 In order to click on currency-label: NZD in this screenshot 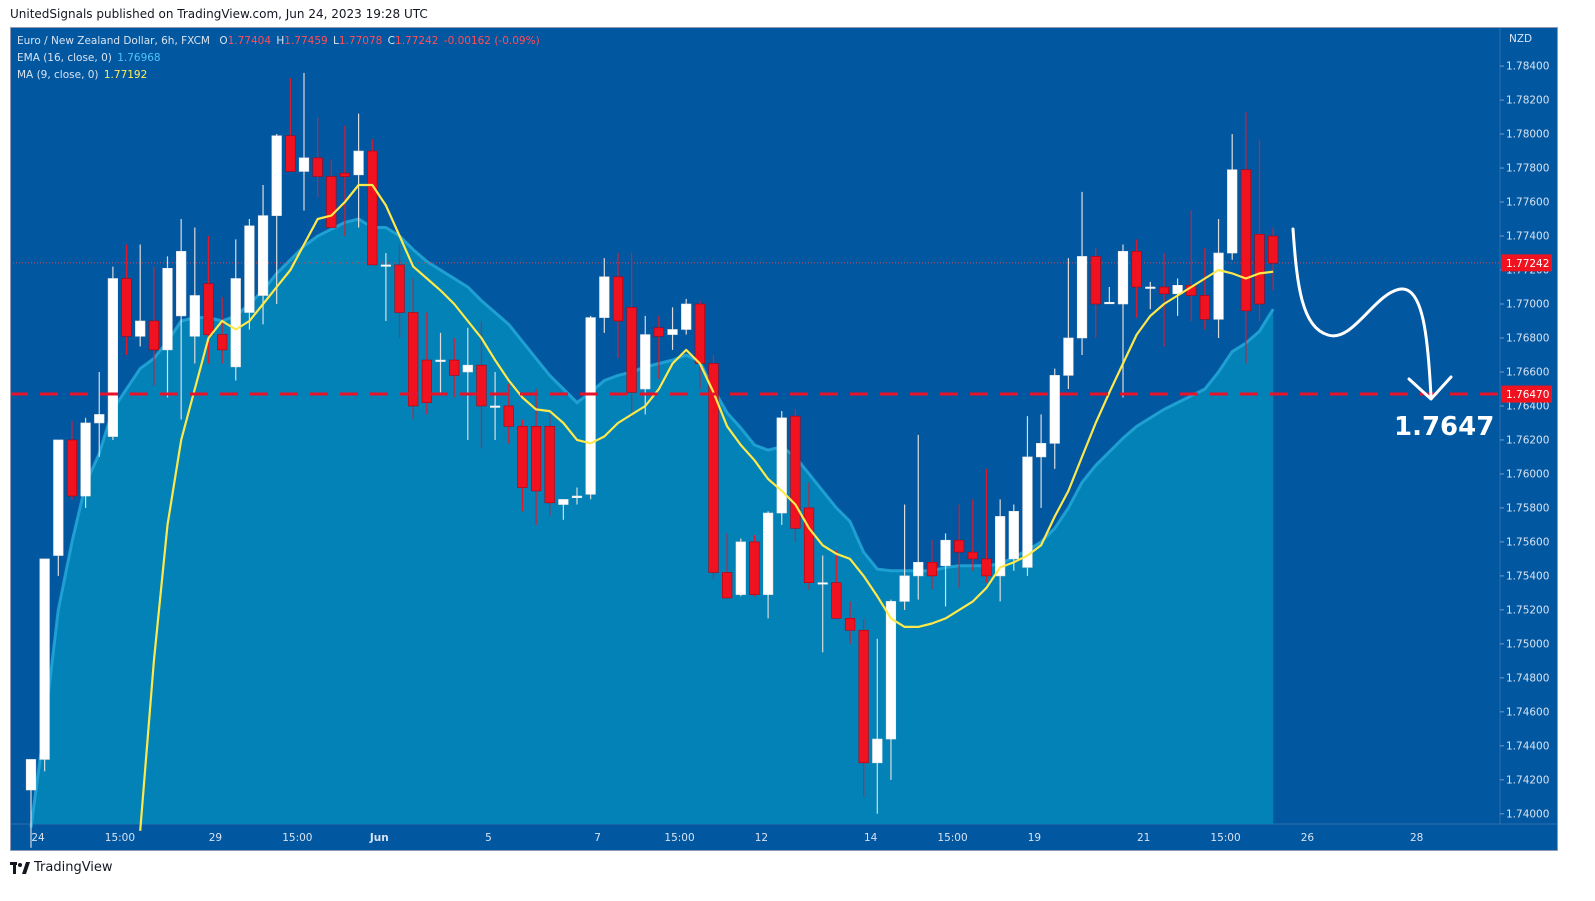, I will do `click(1520, 39)`.